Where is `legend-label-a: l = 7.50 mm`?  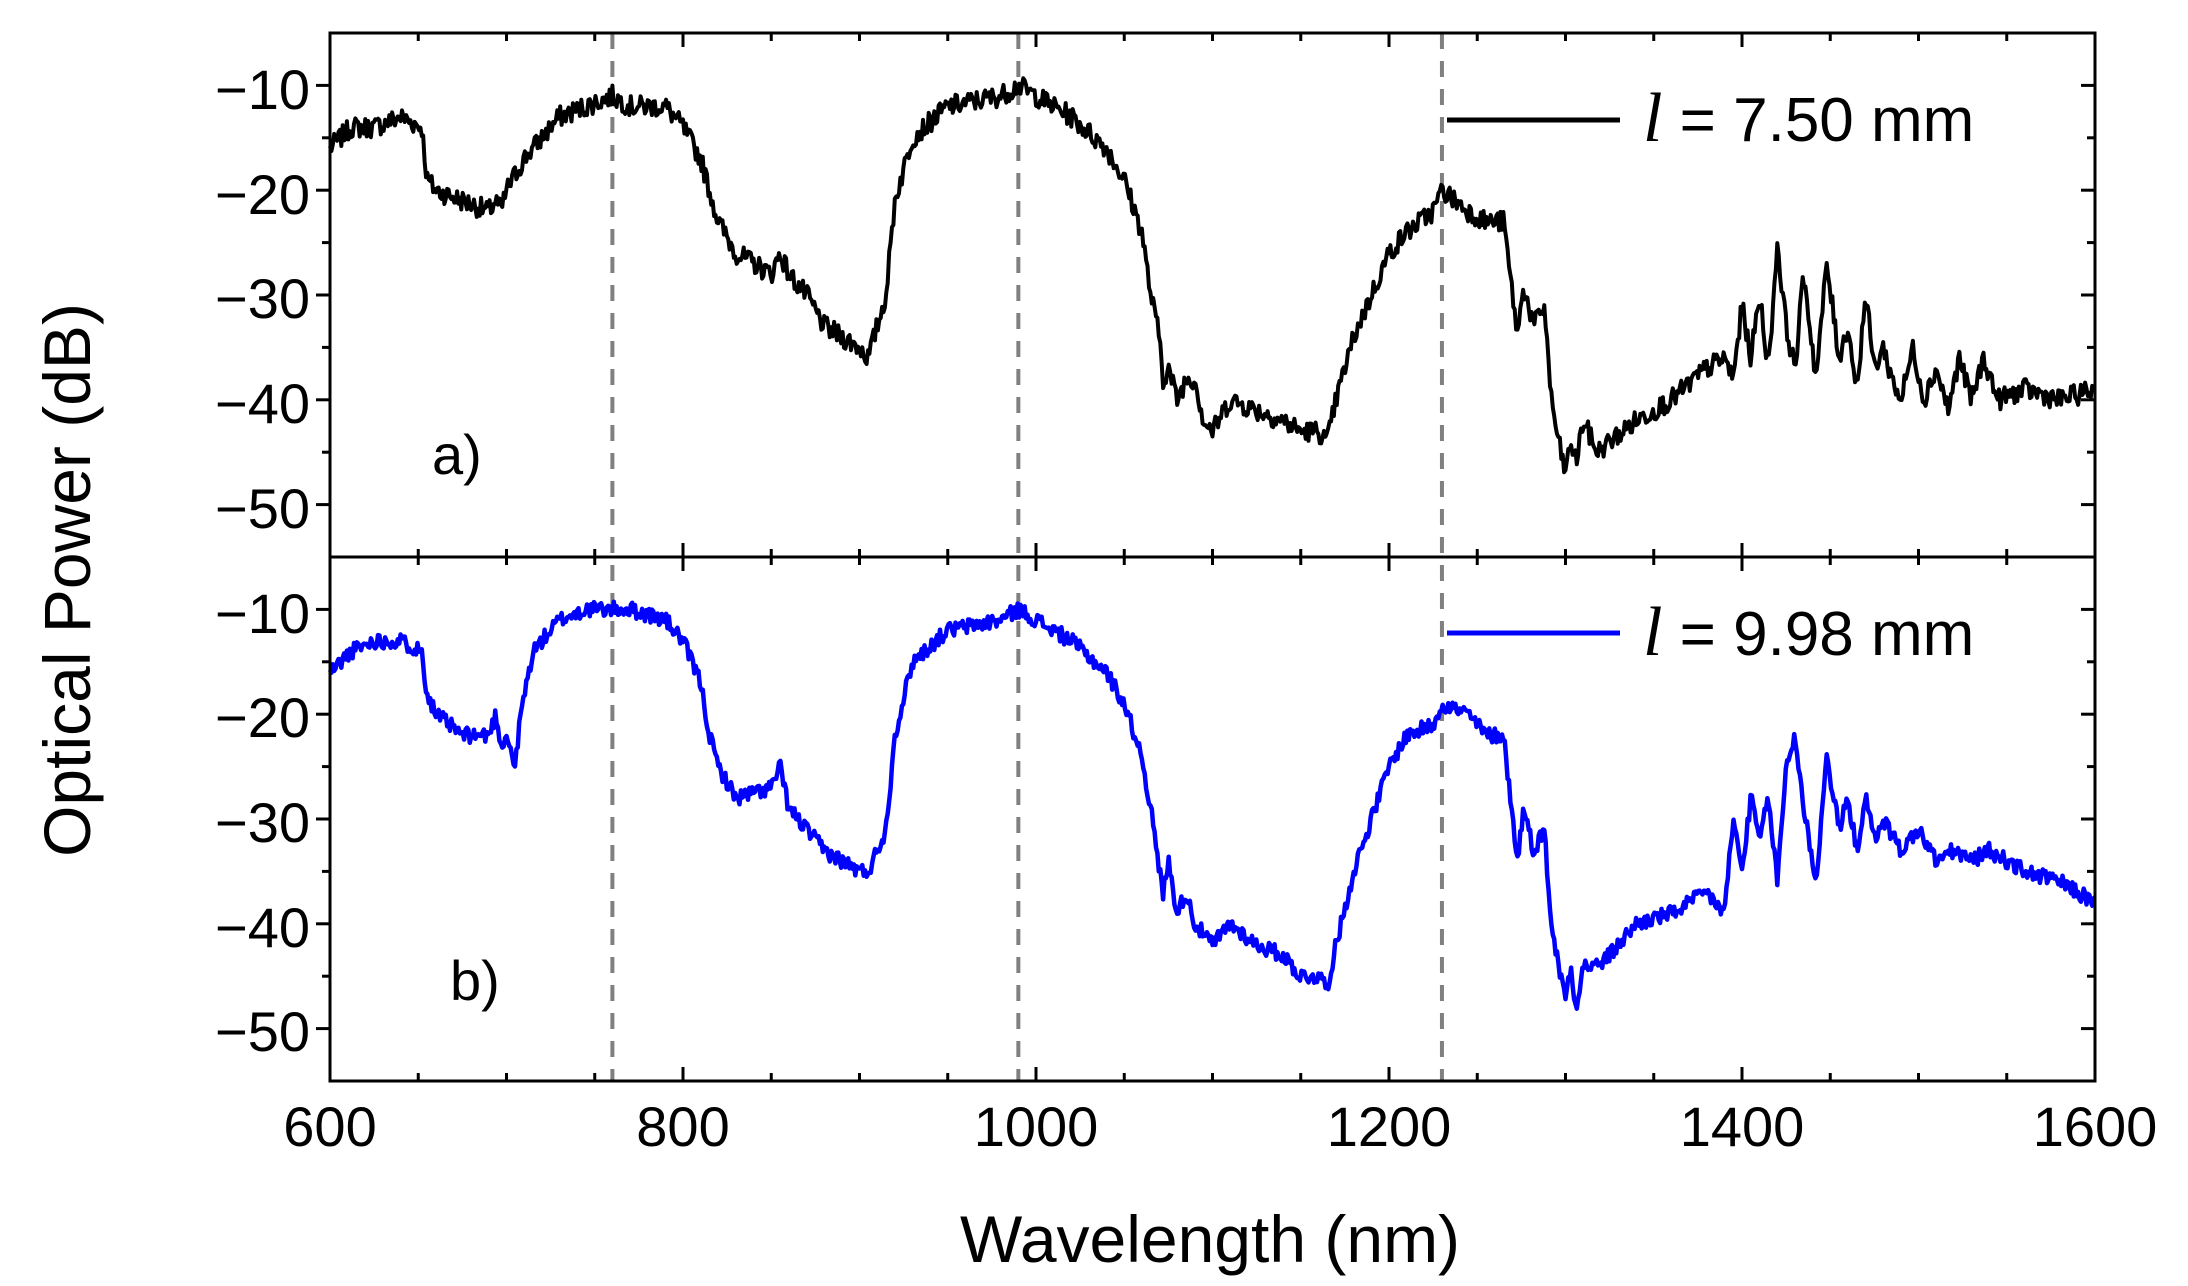 legend-label-a: l = 7.50 mm is located at coordinates (1808, 118).